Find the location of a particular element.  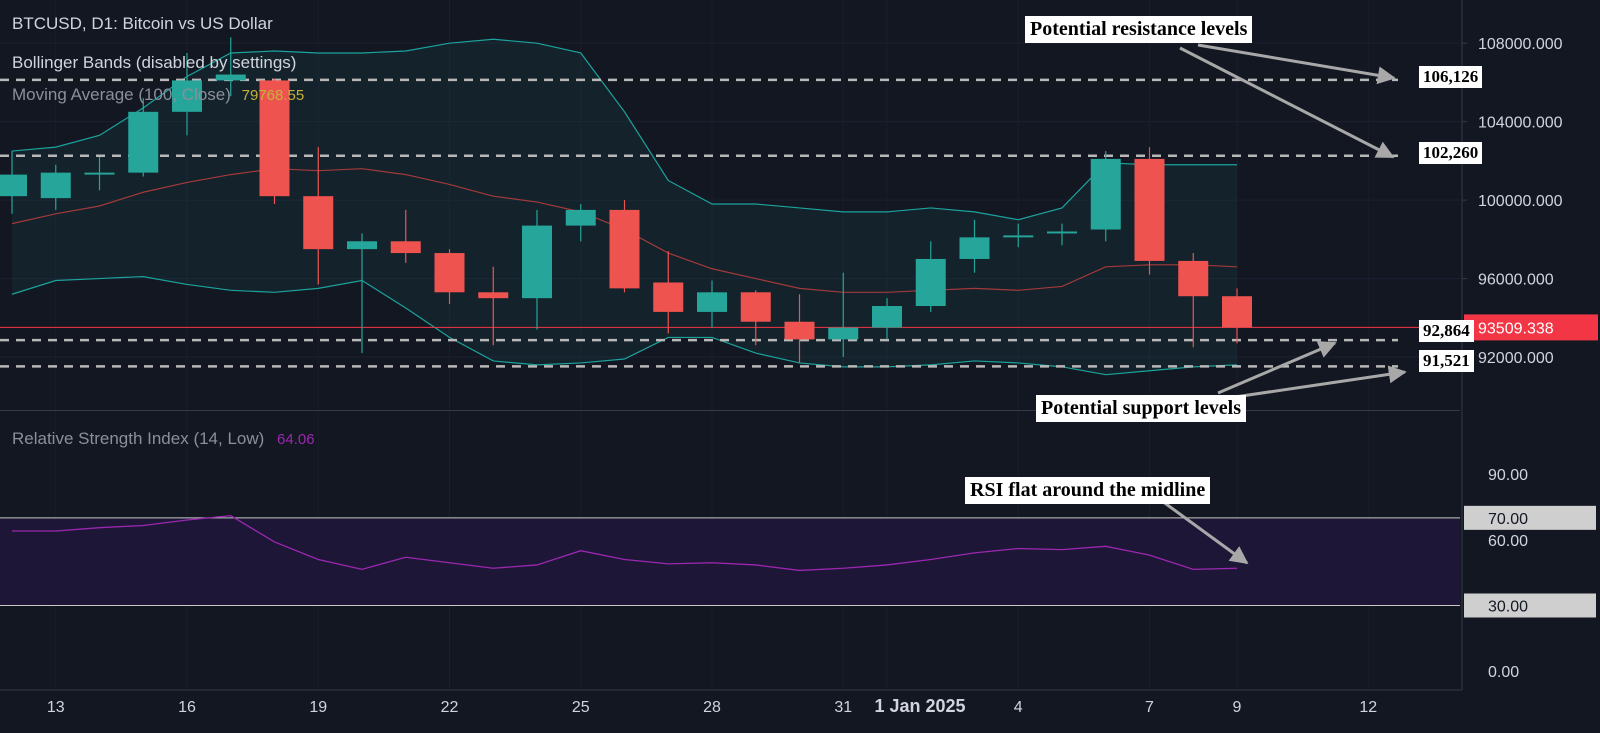

time-tick-label: 9 is located at coordinates (1237, 707).